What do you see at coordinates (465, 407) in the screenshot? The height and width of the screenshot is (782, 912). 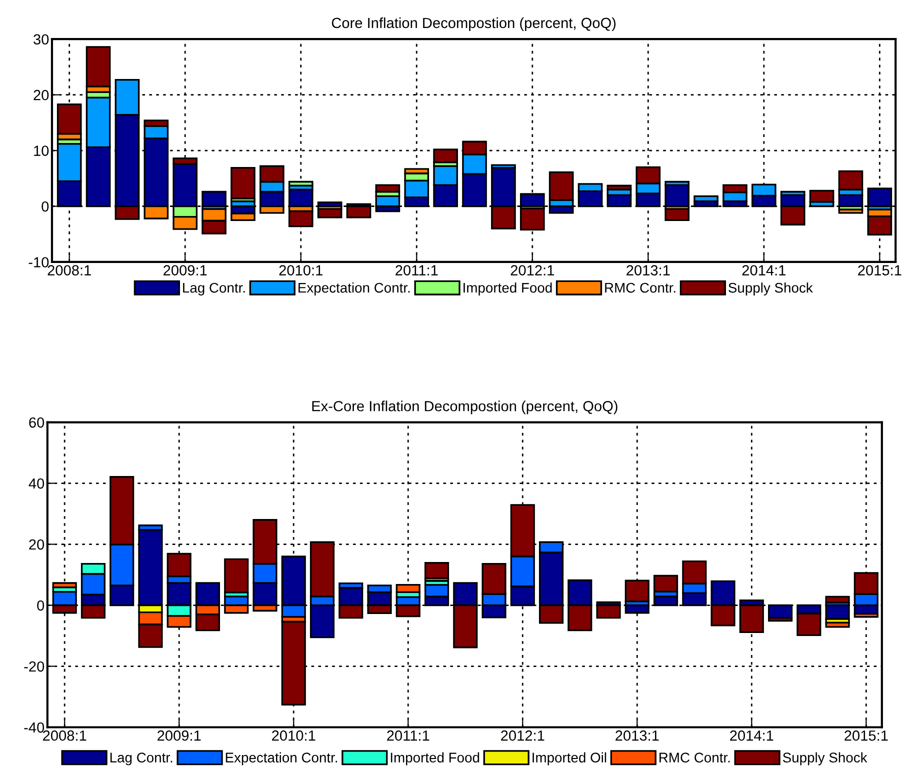 I see `chart-title: Ex-Core Inflation Decompostion (percent, QoQ)` at bounding box center [465, 407].